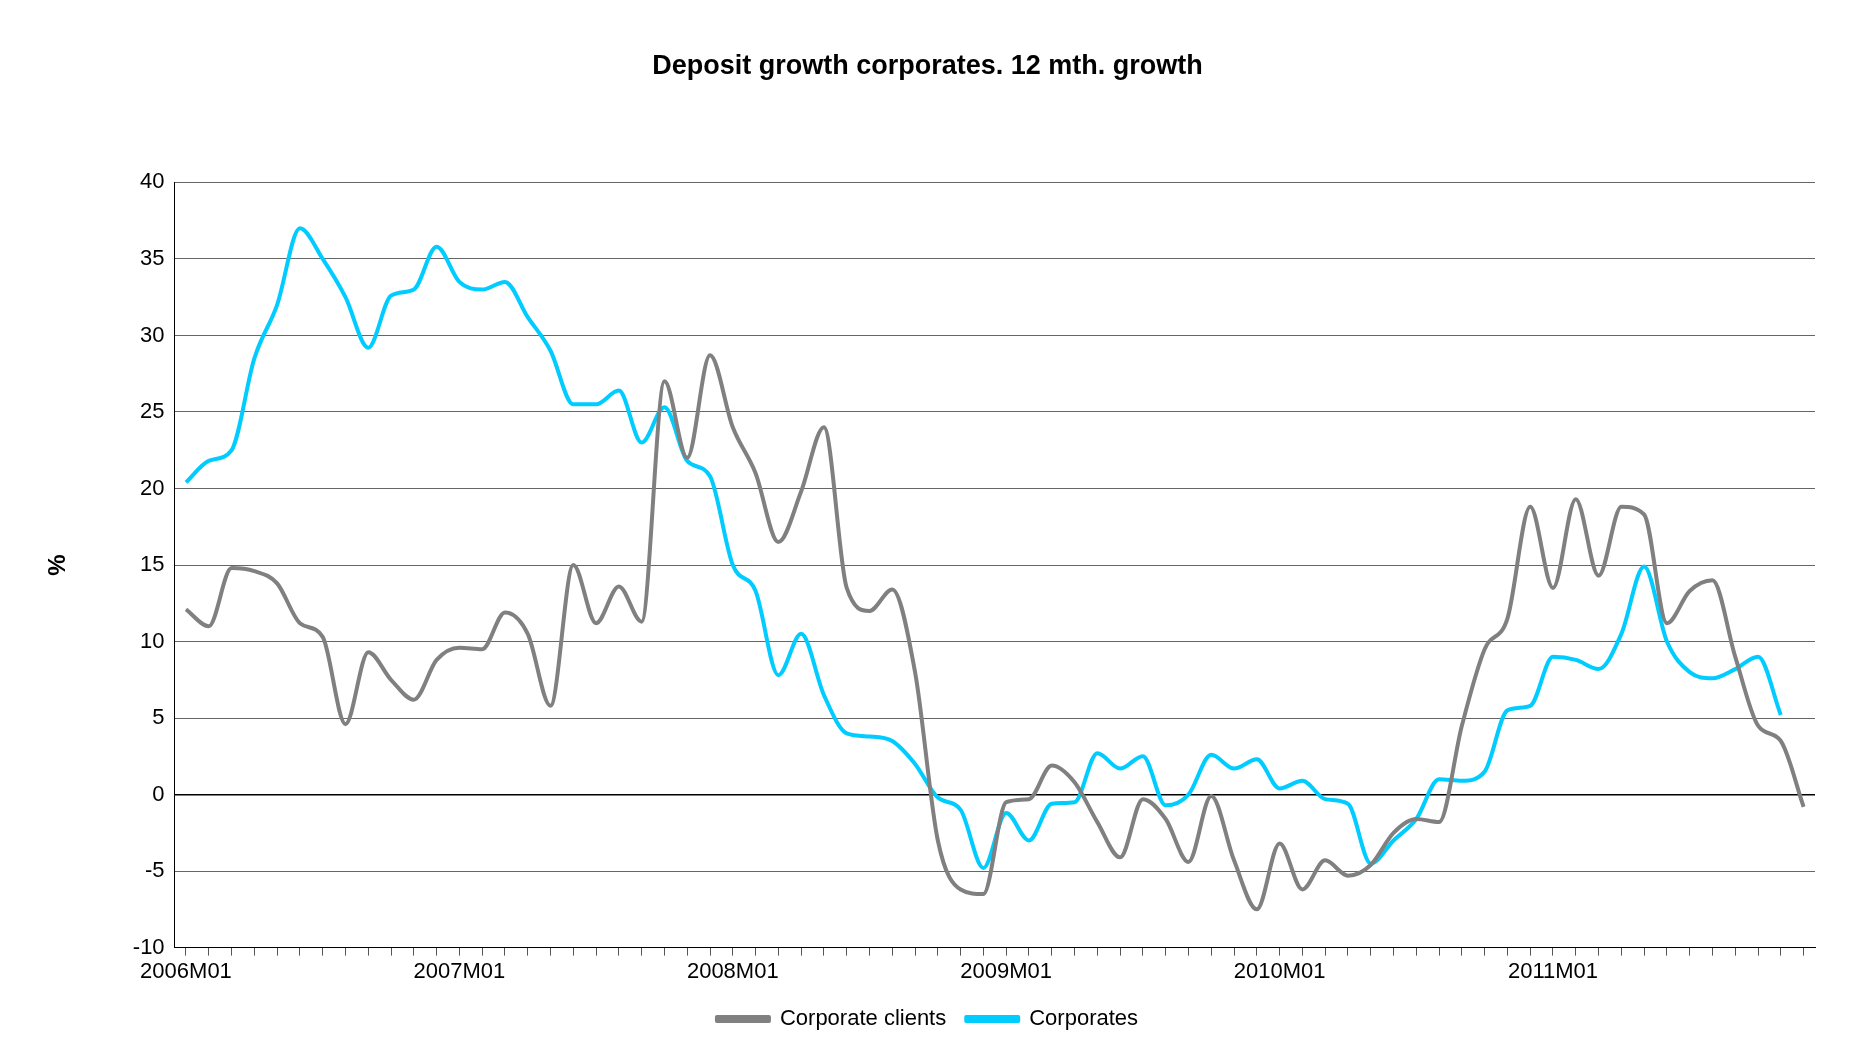 The image size is (1865, 1050). What do you see at coordinates (186, 970) in the screenshot?
I see `x-tick-label: 2006M01` at bounding box center [186, 970].